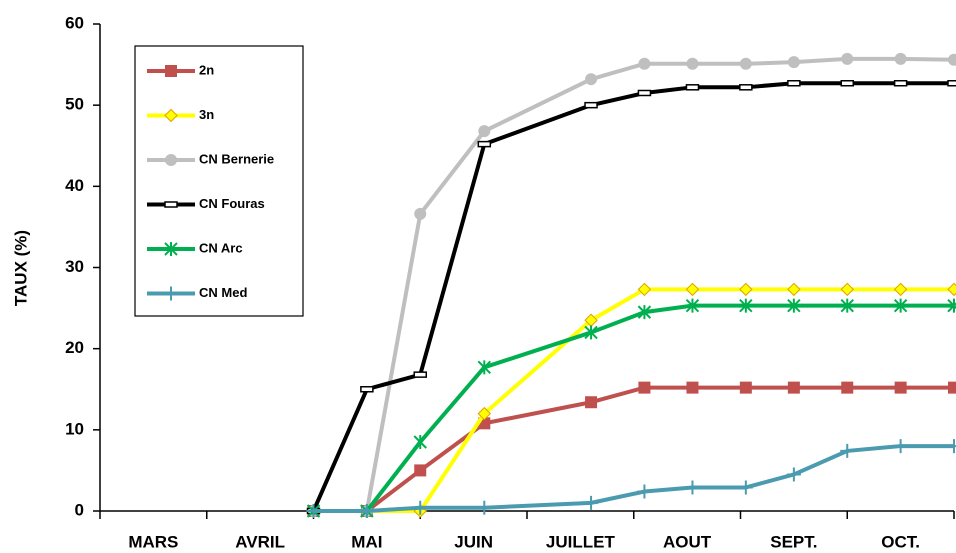 Image resolution: width=956 pixels, height=553 pixels. What do you see at coordinates (232, 203) in the screenshot?
I see `legend-label: CN Fouras` at bounding box center [232, 203].